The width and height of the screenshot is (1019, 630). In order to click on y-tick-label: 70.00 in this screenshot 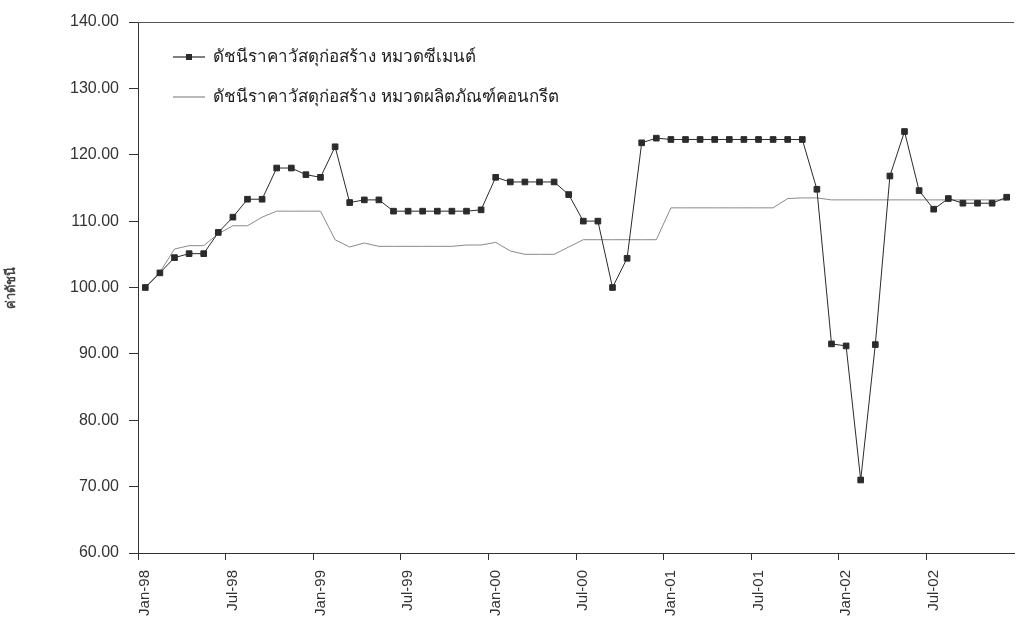, I will do `click(99, 486)`.